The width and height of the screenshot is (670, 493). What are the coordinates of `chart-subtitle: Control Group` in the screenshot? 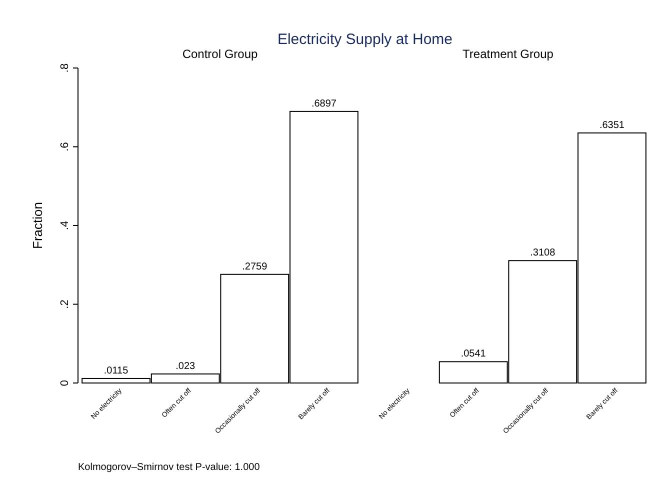 It's located at (220, 54).